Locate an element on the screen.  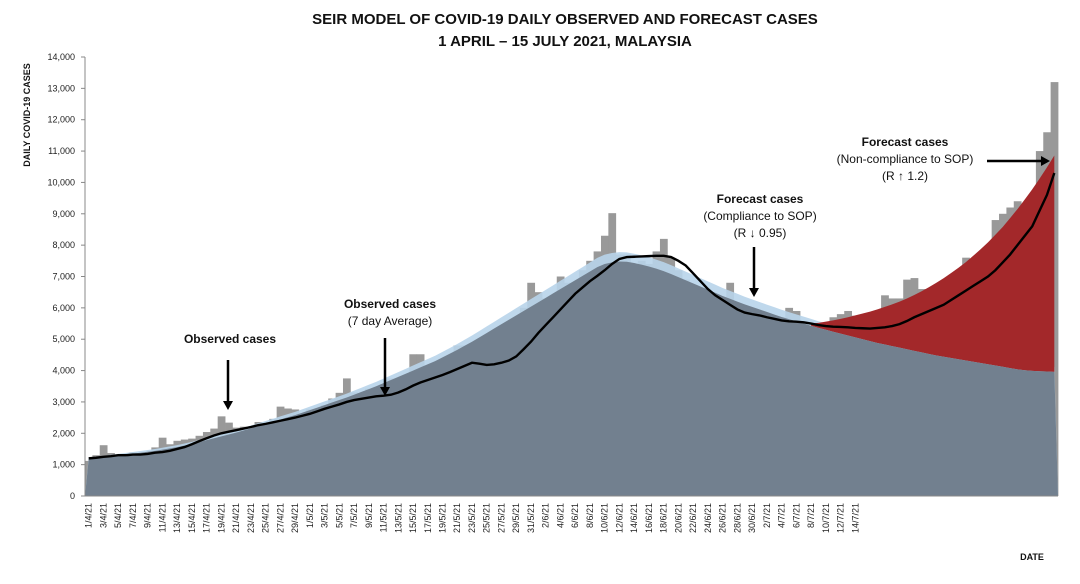
x-tick-label: 17/5/21 is located at coordinates (428, 518).